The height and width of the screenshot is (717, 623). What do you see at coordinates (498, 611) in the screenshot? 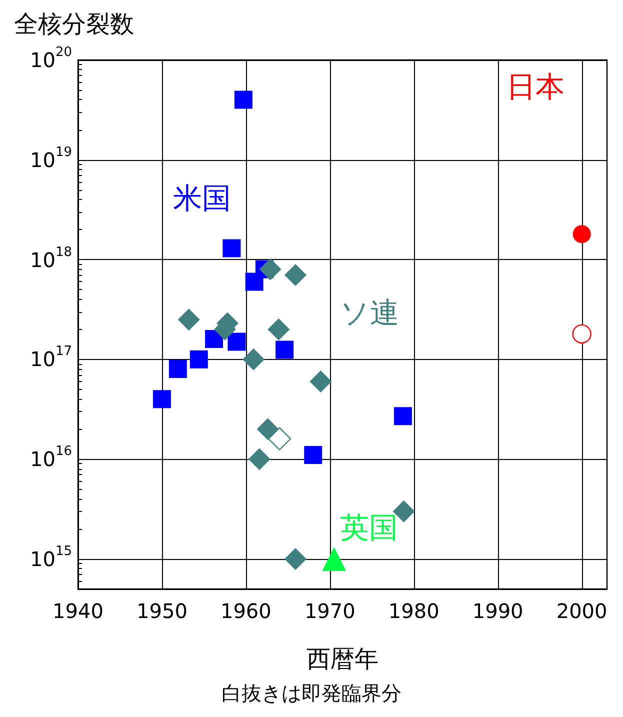
I see `x-tick-label: 1990` at bounding box center [498, 611].